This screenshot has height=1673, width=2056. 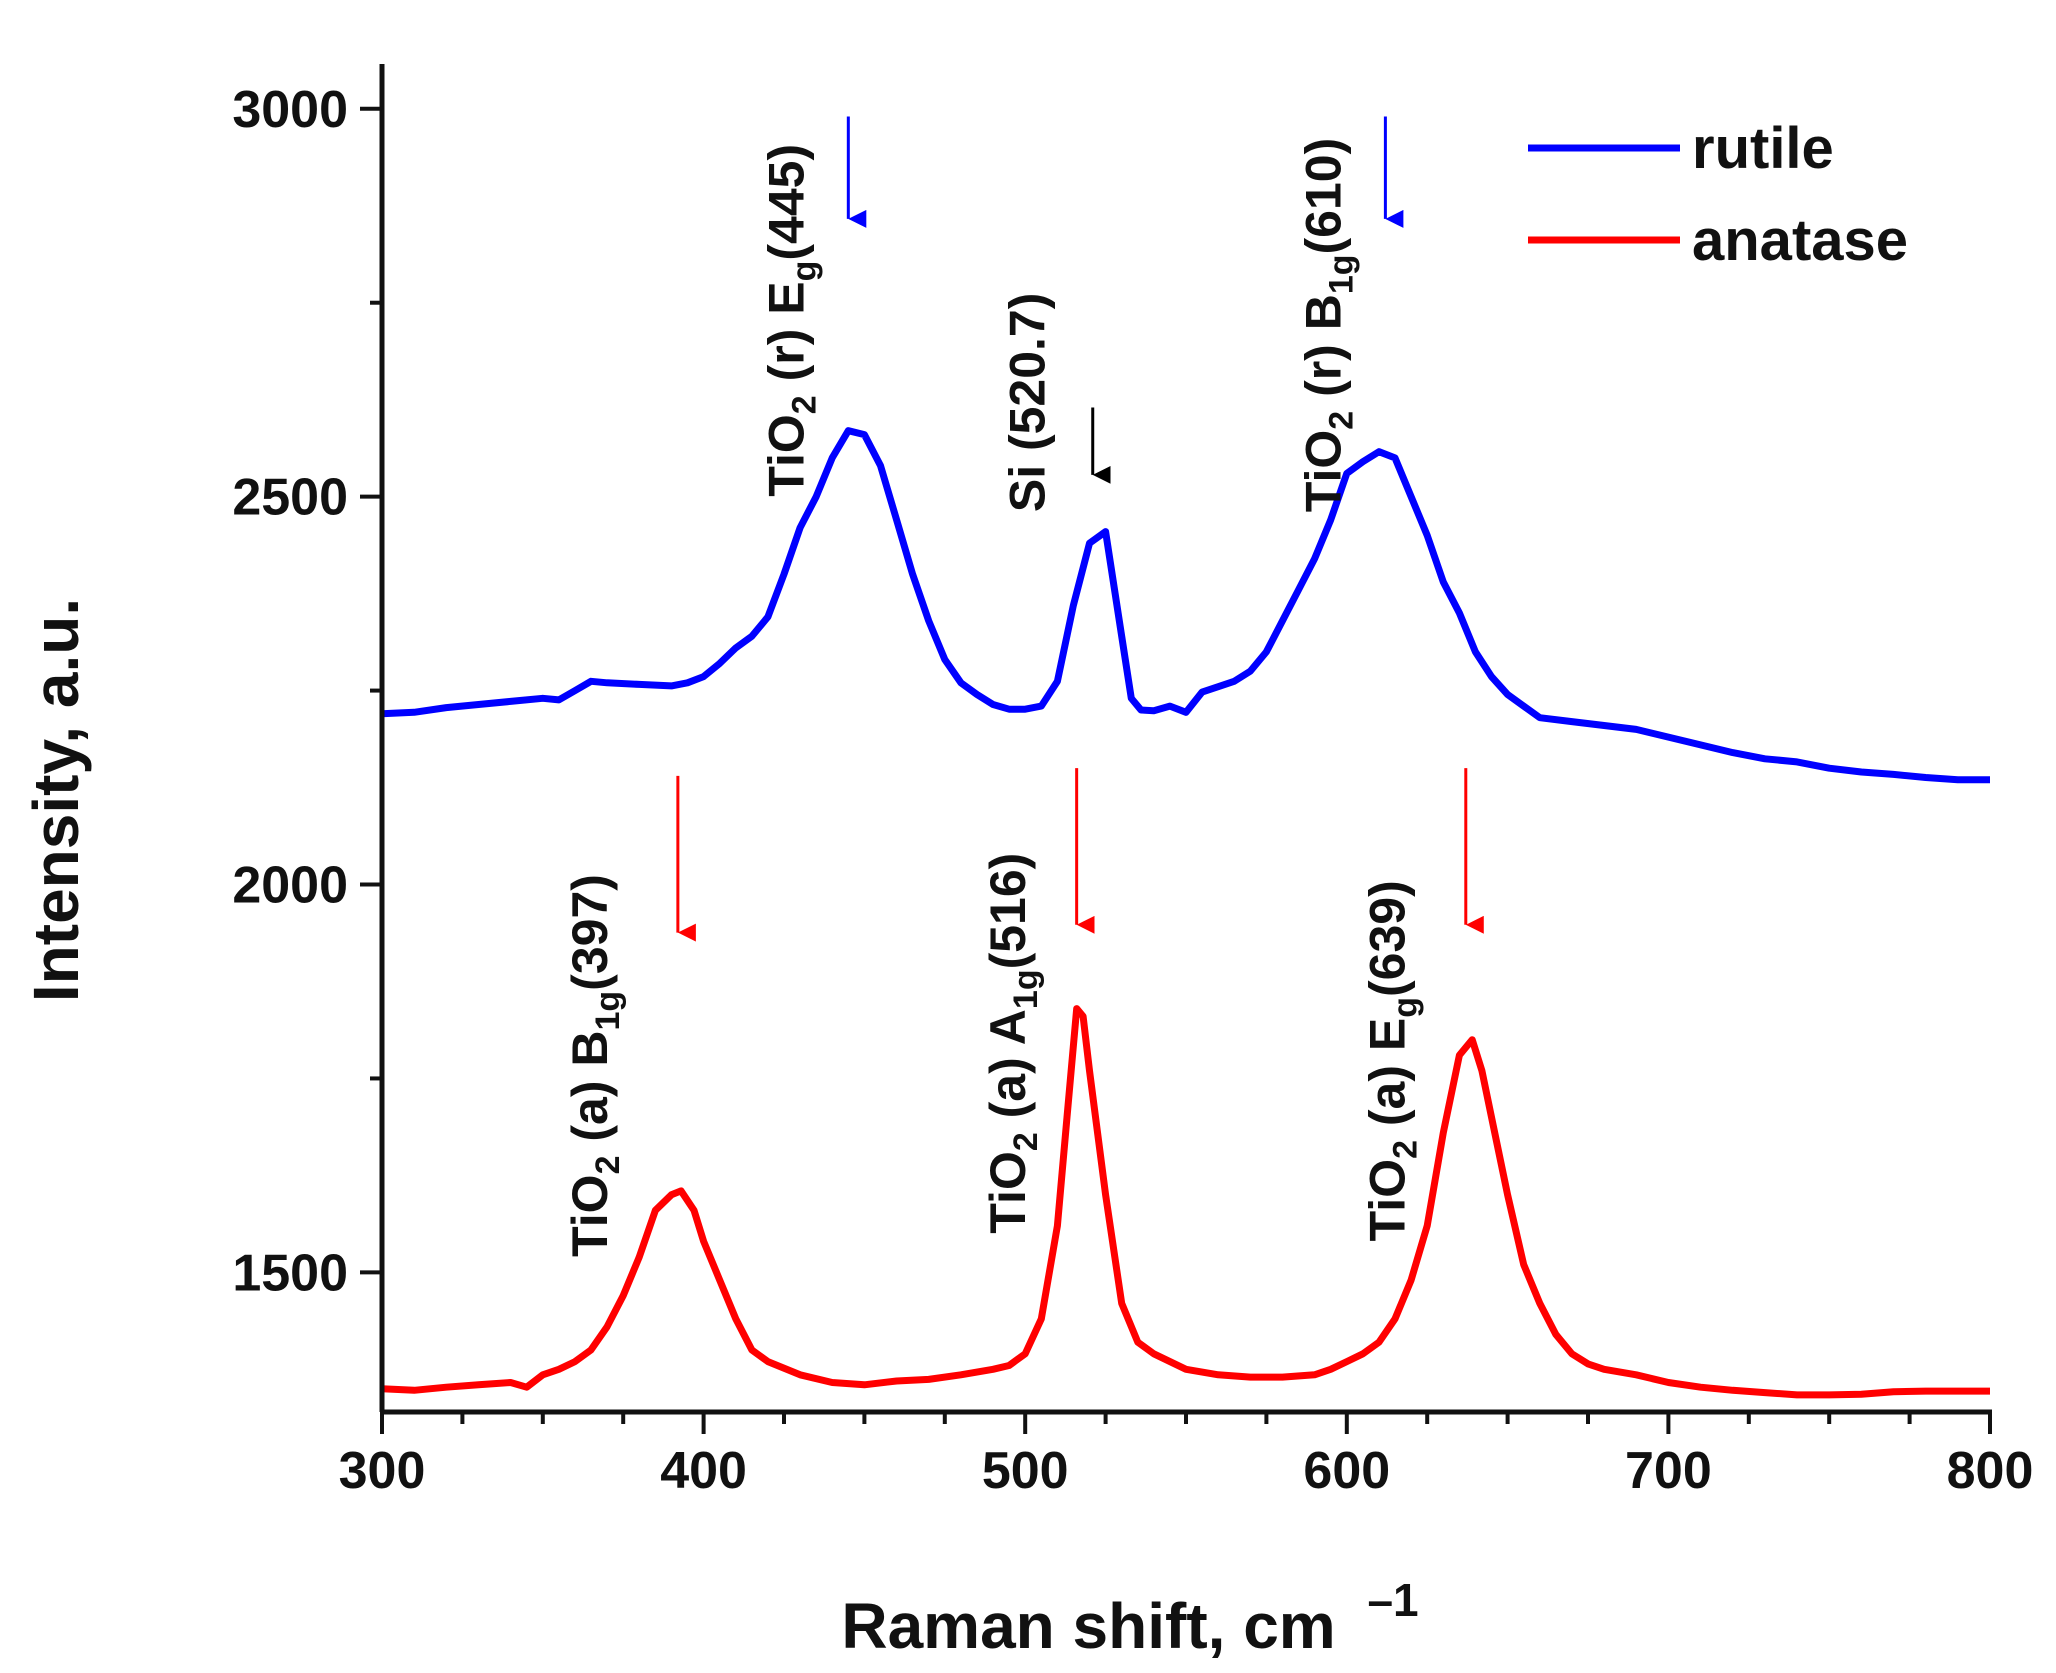 What do you see at coordinates (1763, 148) in the screenshot?
I see `legend-label-rutile: rutile` at bounding box center [1763, 148].